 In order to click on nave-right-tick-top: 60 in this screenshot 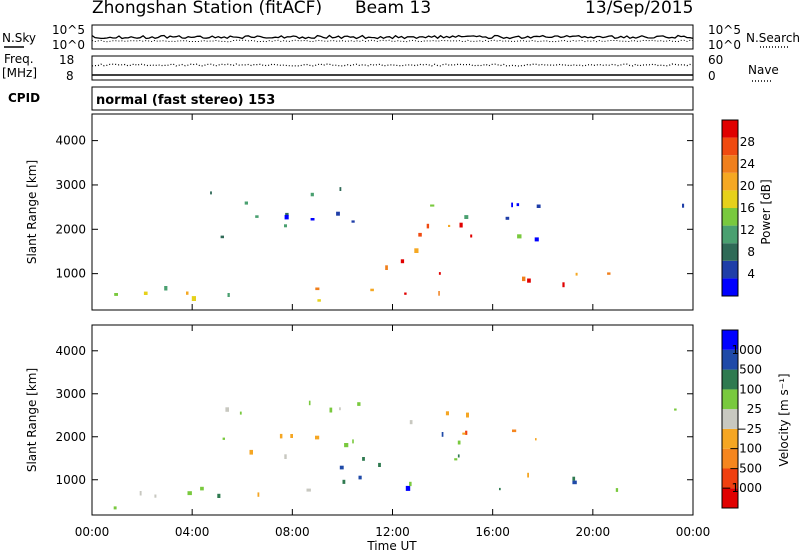, I will do `click(715, 60)`.